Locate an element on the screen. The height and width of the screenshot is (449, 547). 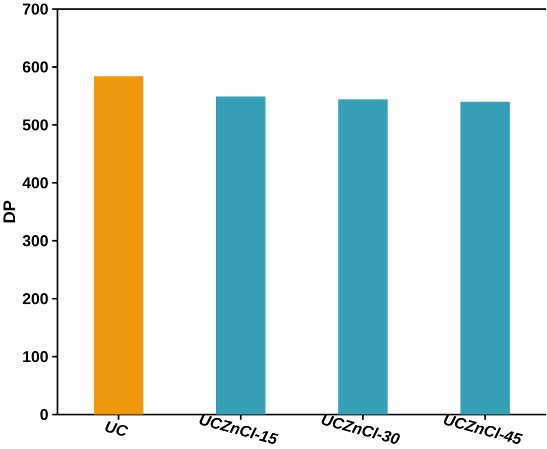
y-tick-label: 300 is located at coordinates (35, 240).